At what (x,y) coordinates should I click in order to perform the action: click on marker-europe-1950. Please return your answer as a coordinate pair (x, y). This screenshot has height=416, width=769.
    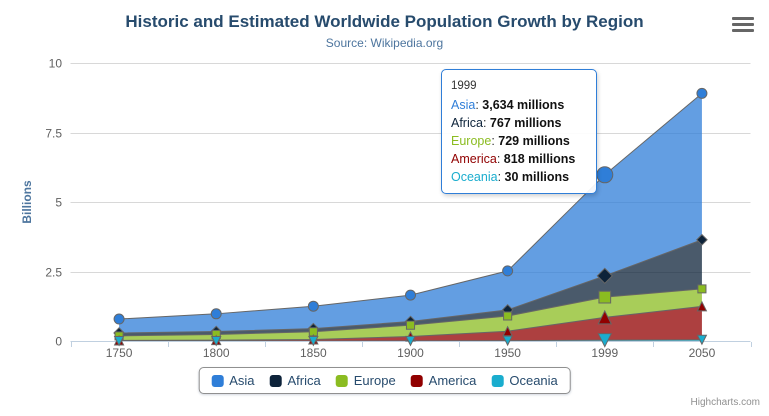
    Looking at the image, I should click on (508, 316).